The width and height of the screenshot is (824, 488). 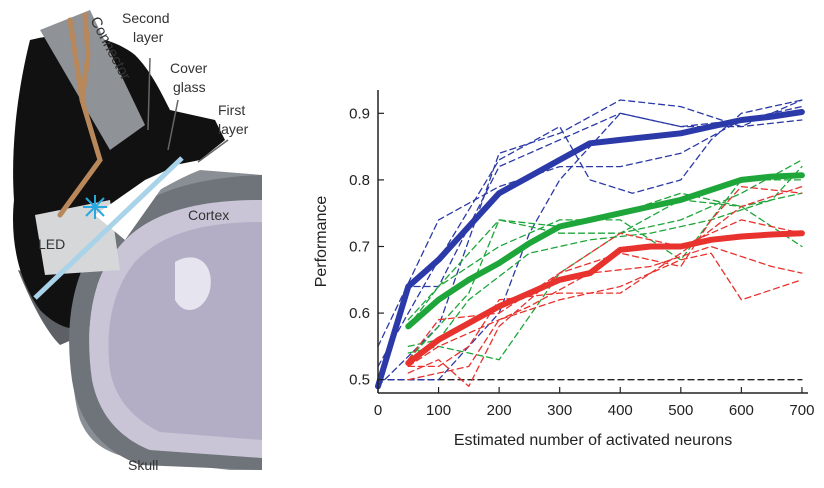 What do you see at coordinates (149, 94) in the screenshot?
I see `pointer-second-layer` at bounding box center [149, 94].